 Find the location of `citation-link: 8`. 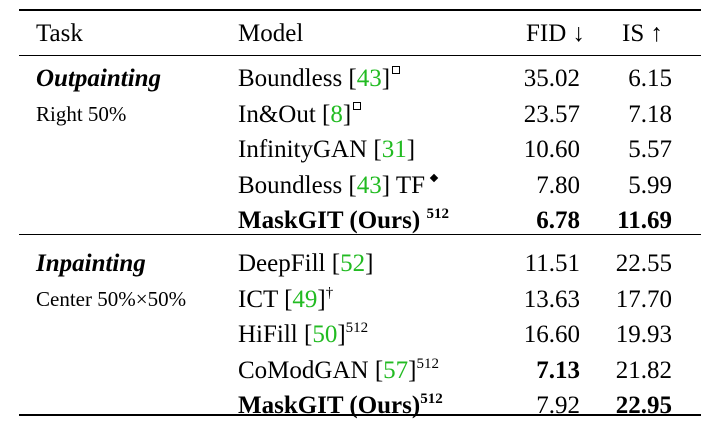

citation-link: 8 is located at coordinates (336, 114).